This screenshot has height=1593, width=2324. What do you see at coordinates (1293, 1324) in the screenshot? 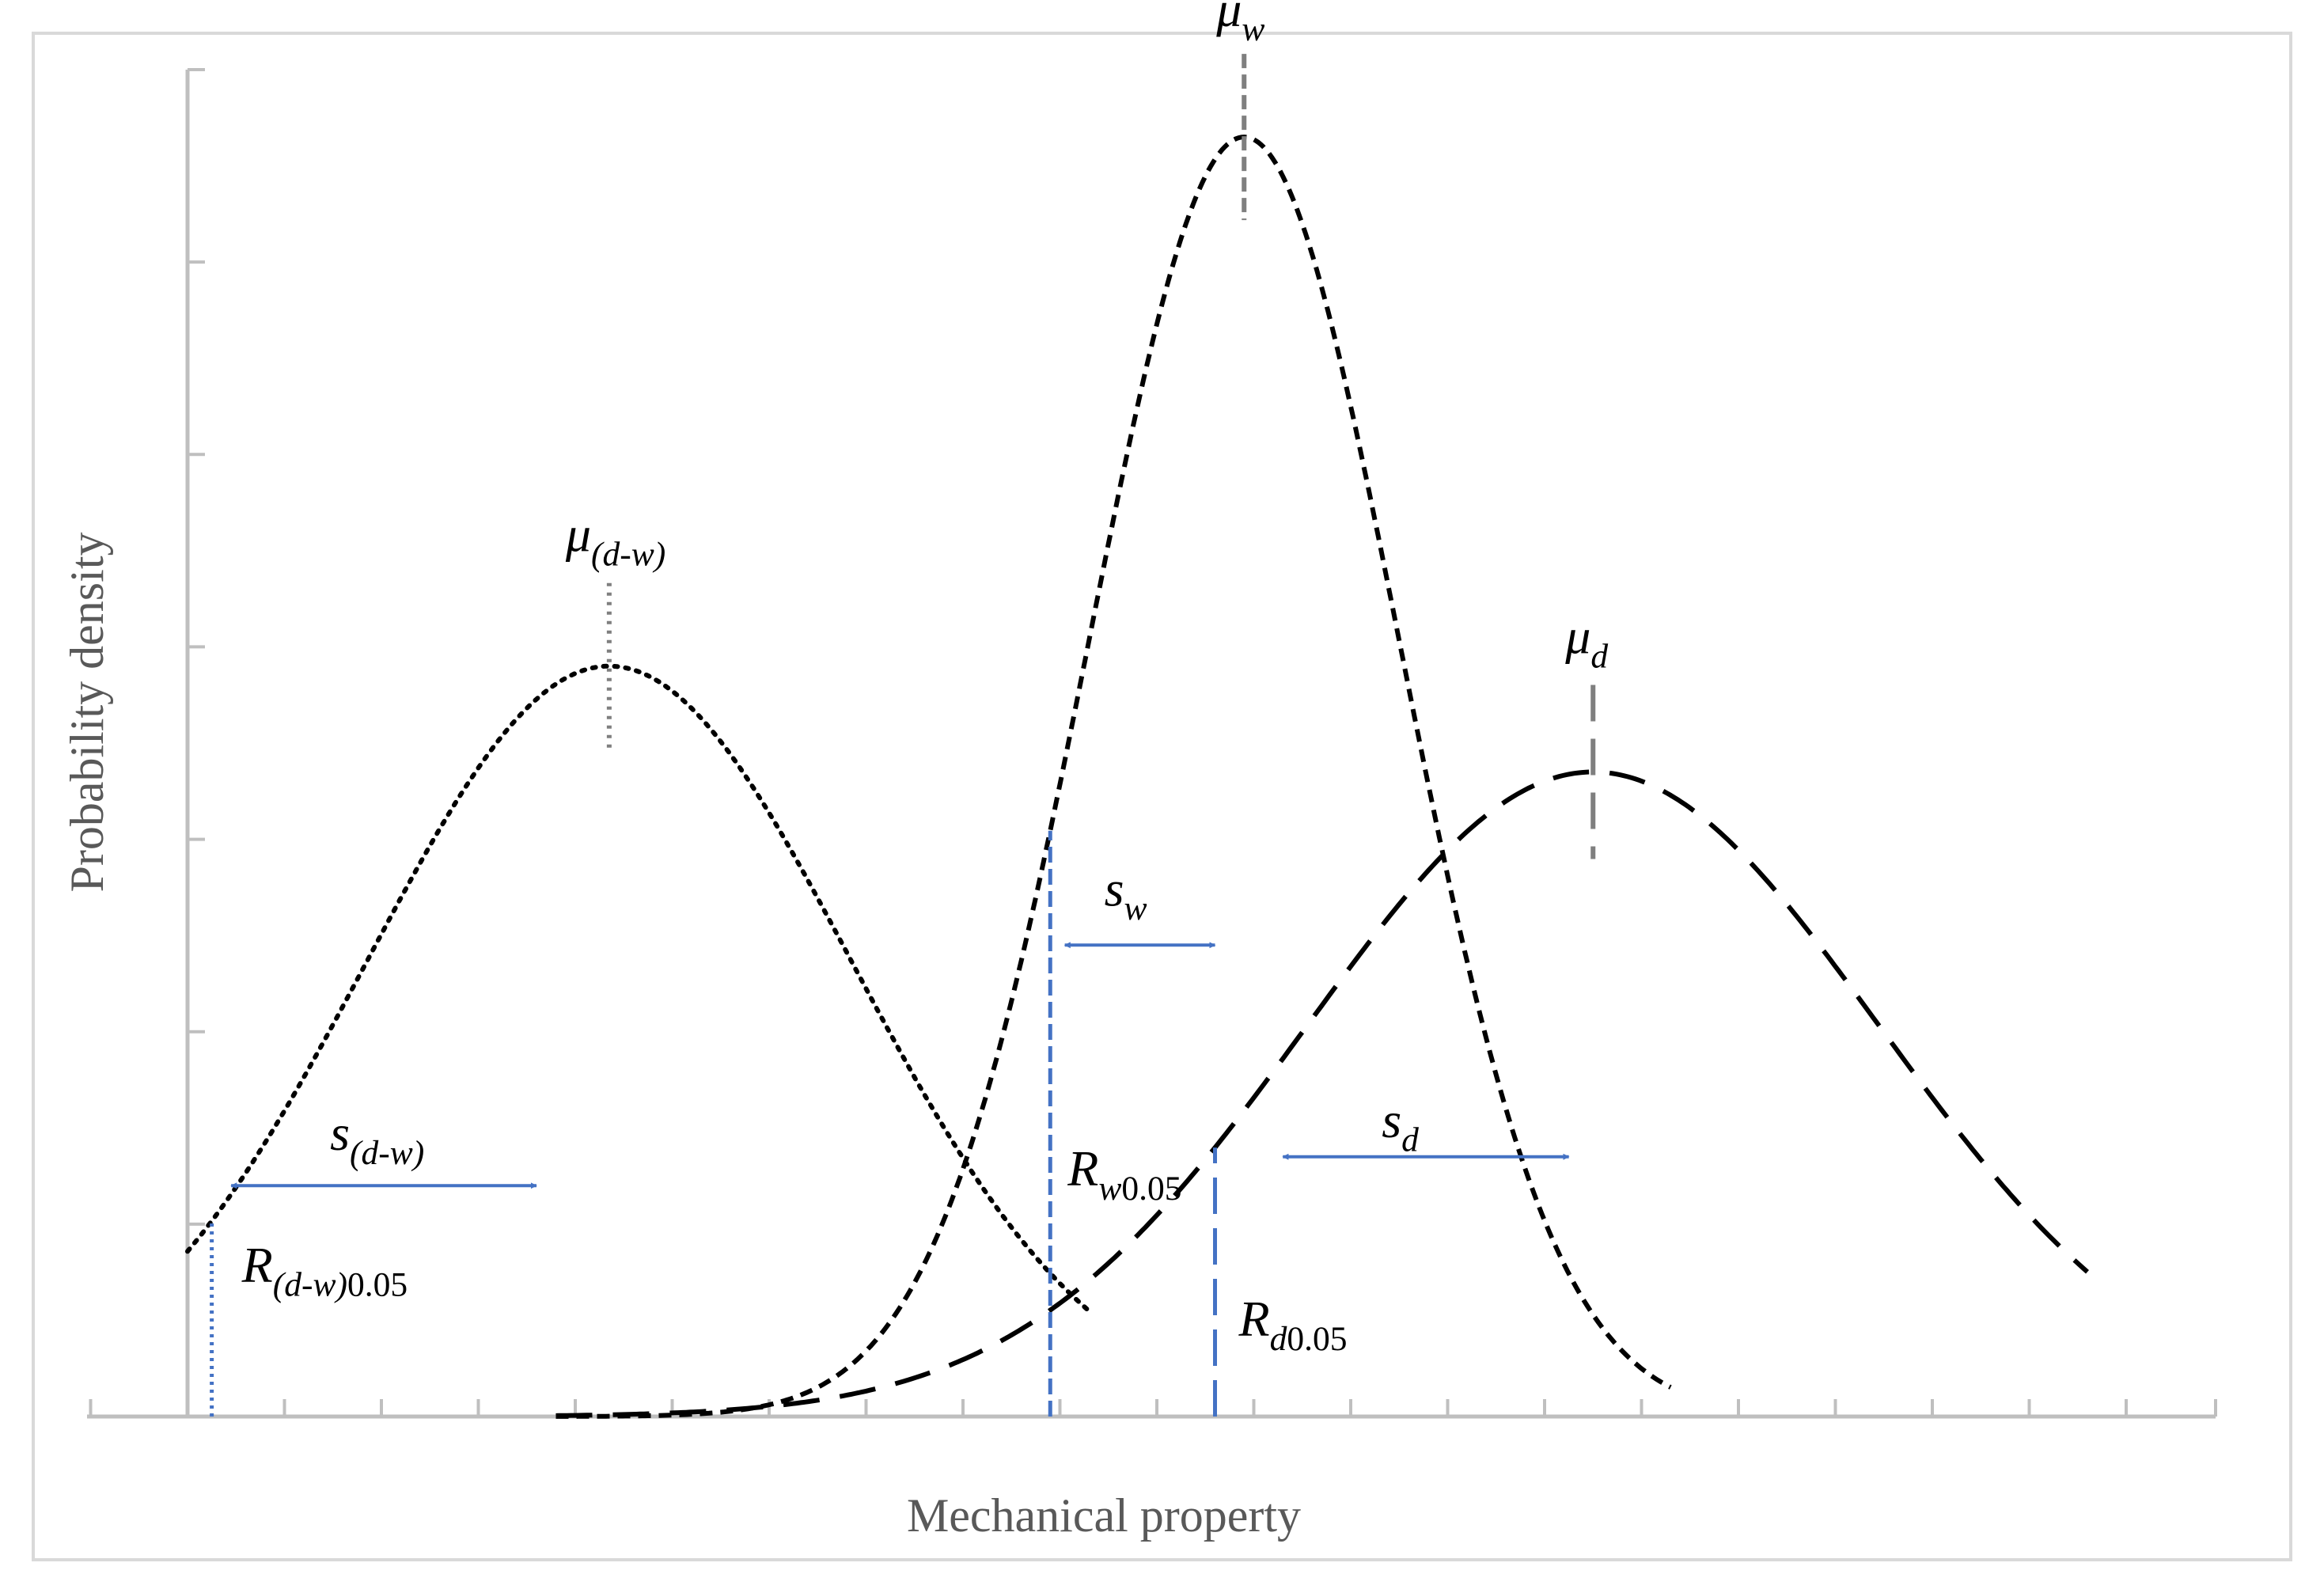
I see `label-R-d: Rd0.05` at bounding box center [1293, 1324].